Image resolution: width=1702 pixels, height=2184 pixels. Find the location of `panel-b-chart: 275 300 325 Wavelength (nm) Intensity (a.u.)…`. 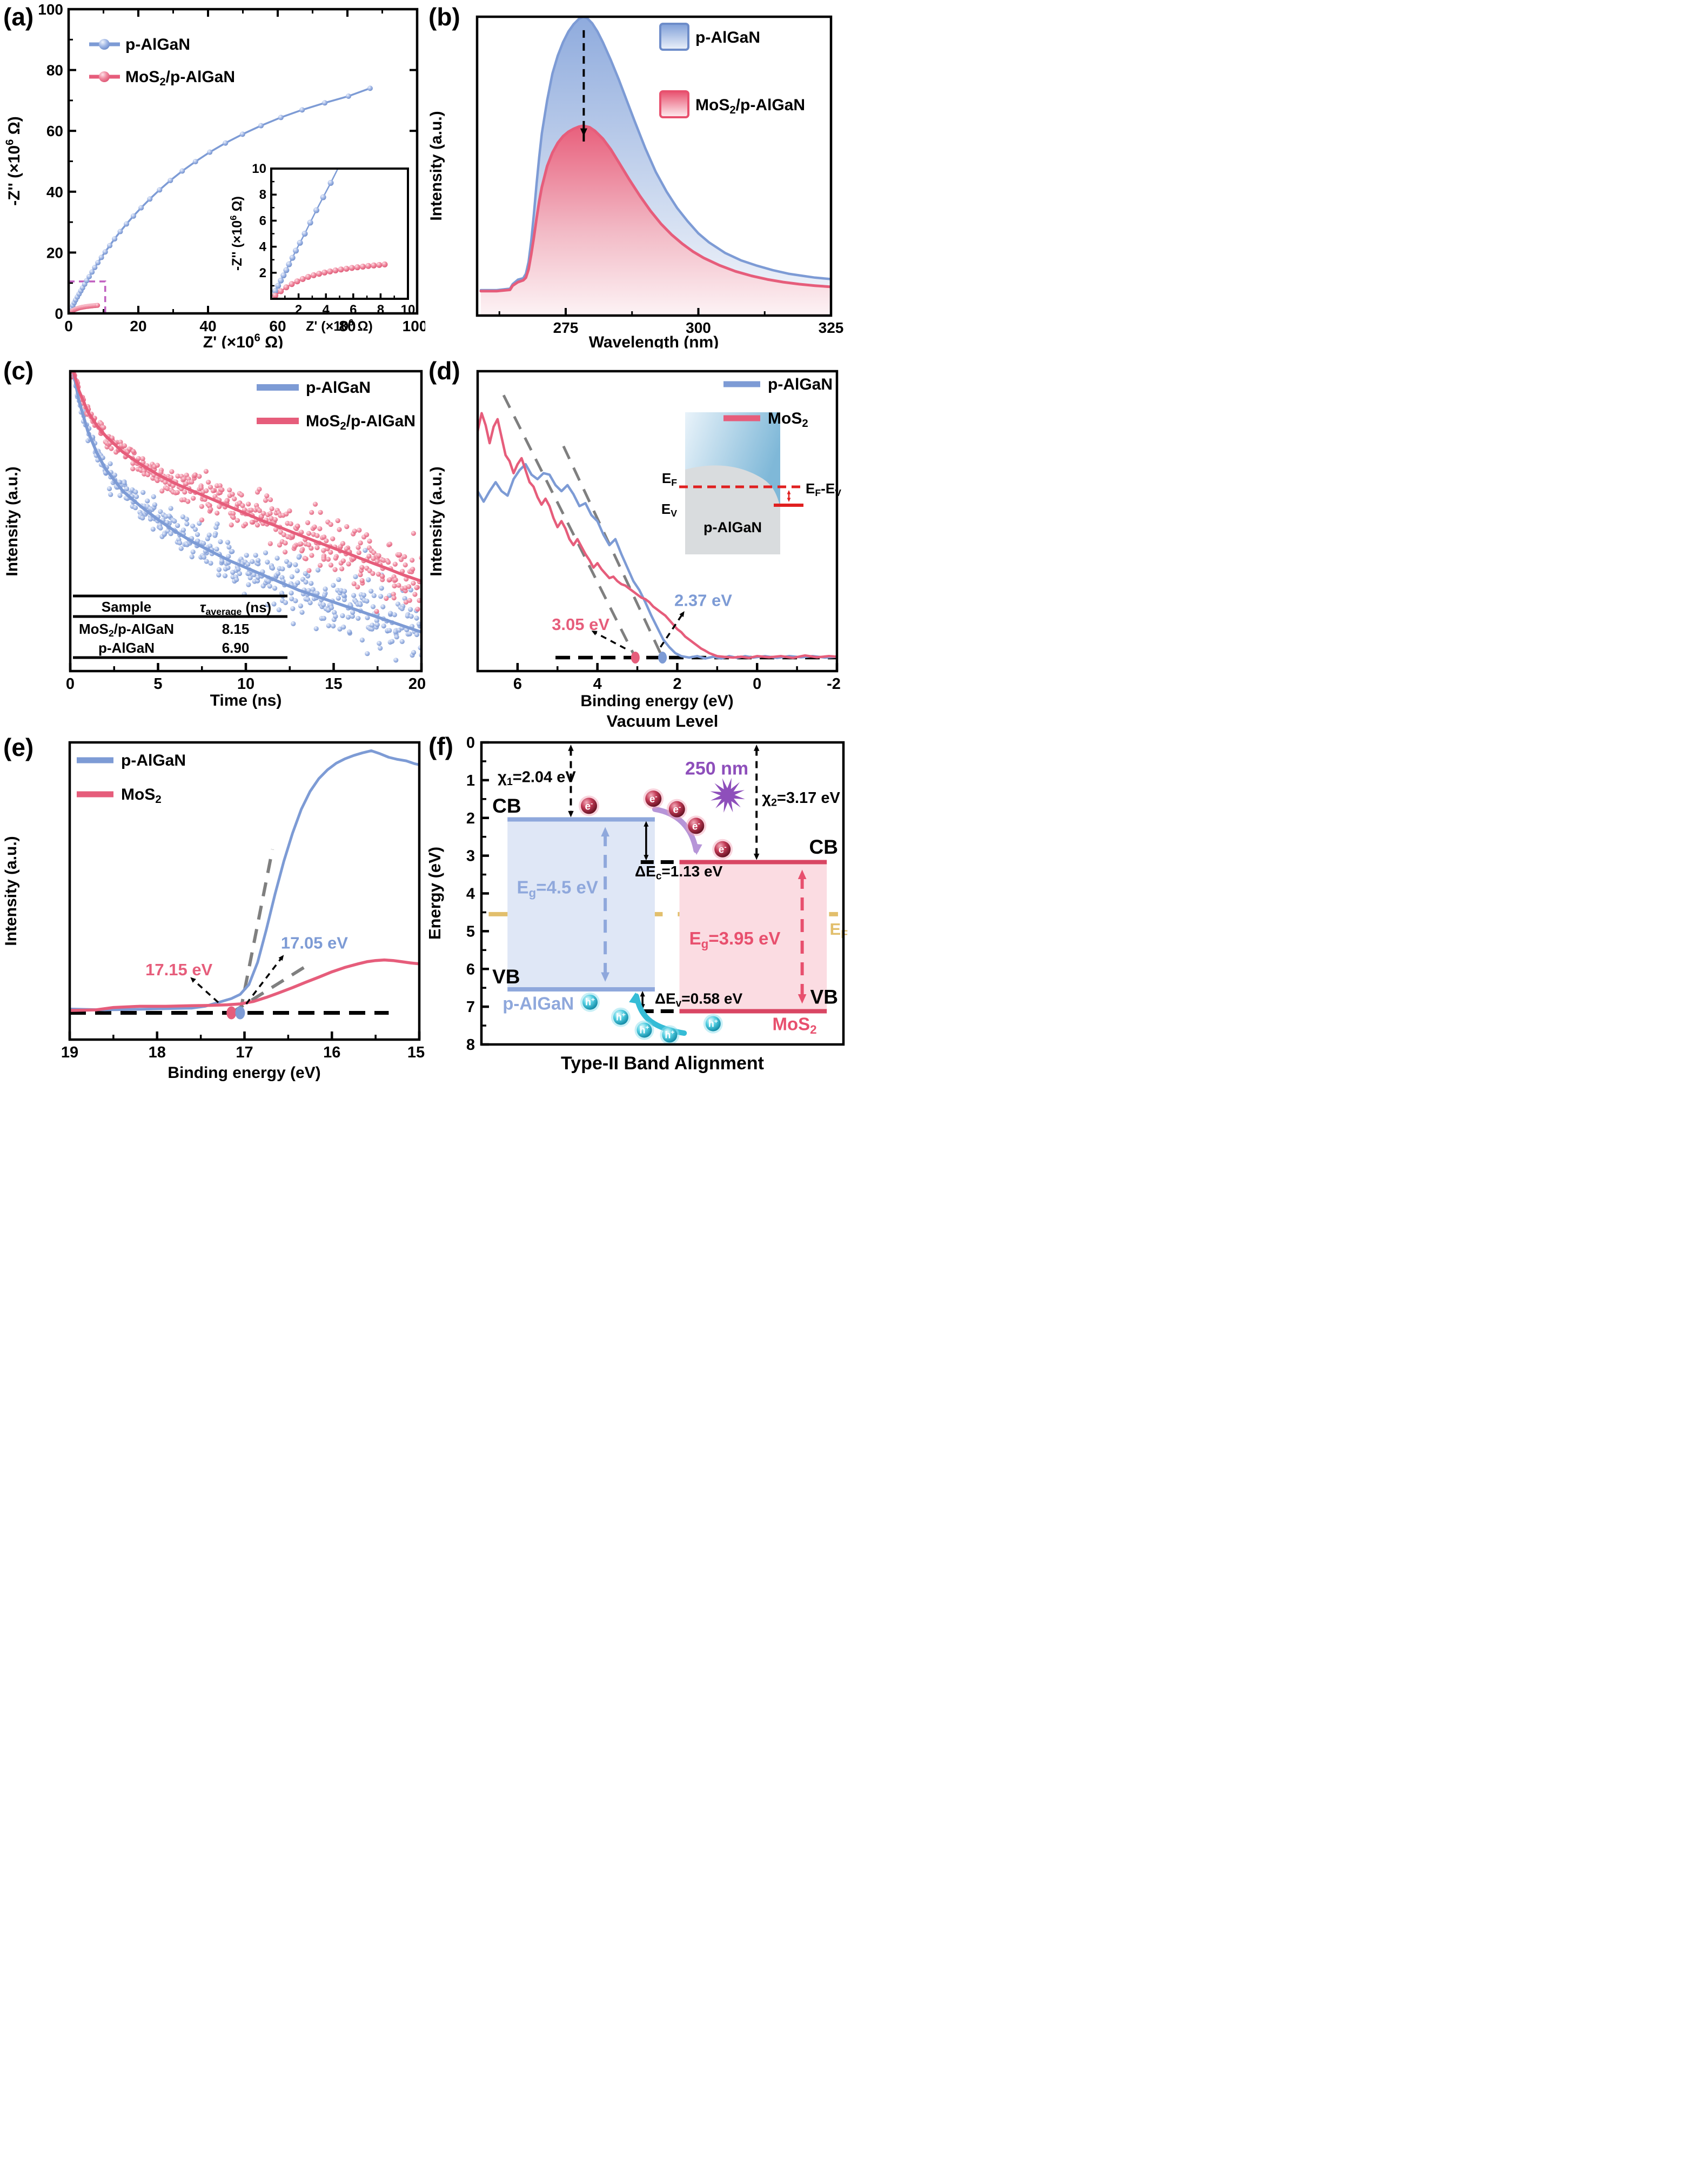

panel-b-chart: 275 300 325 Wavelength (nm) Intensity (a.u.)… is located at coordinates (635, 182).